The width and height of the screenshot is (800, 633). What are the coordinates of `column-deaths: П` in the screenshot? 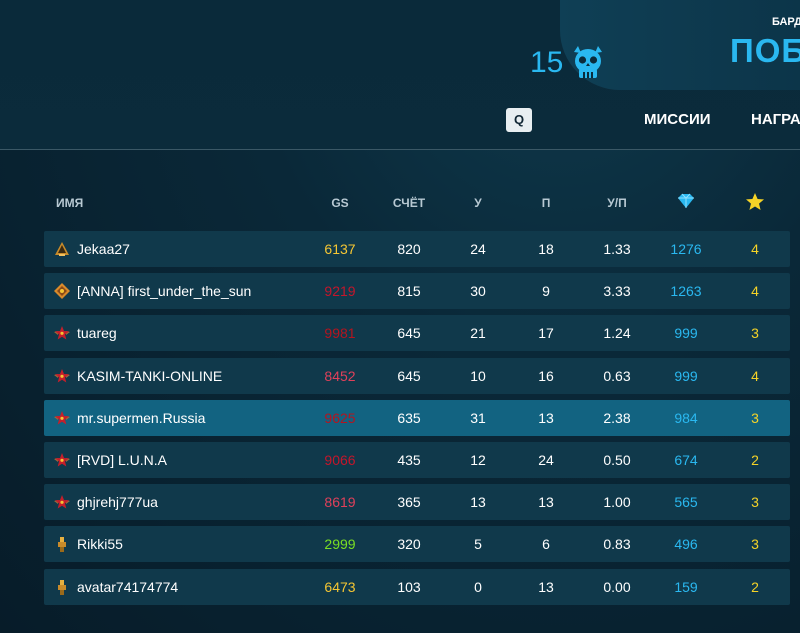 It's located at (546, 203).